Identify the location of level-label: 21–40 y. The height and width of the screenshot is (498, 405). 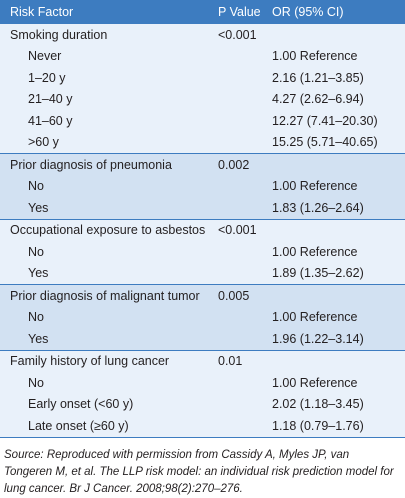
(50, 99).